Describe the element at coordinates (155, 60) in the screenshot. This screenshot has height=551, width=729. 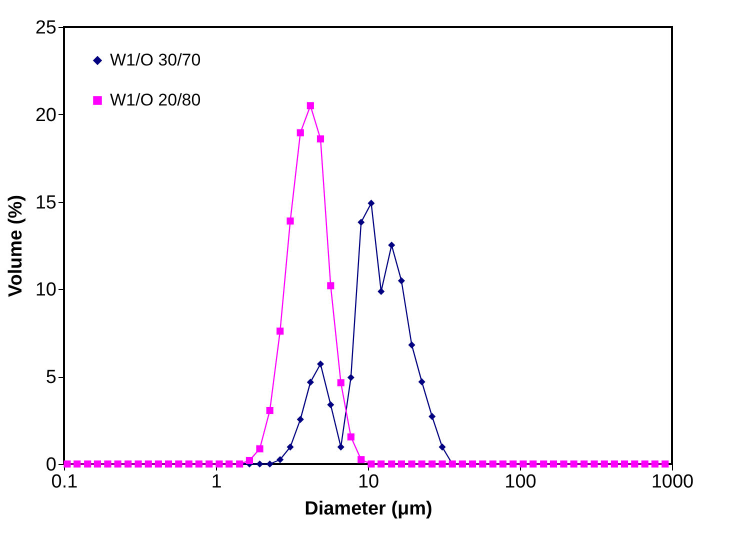
I see `legend-label: W1/O 30/70` at that location.